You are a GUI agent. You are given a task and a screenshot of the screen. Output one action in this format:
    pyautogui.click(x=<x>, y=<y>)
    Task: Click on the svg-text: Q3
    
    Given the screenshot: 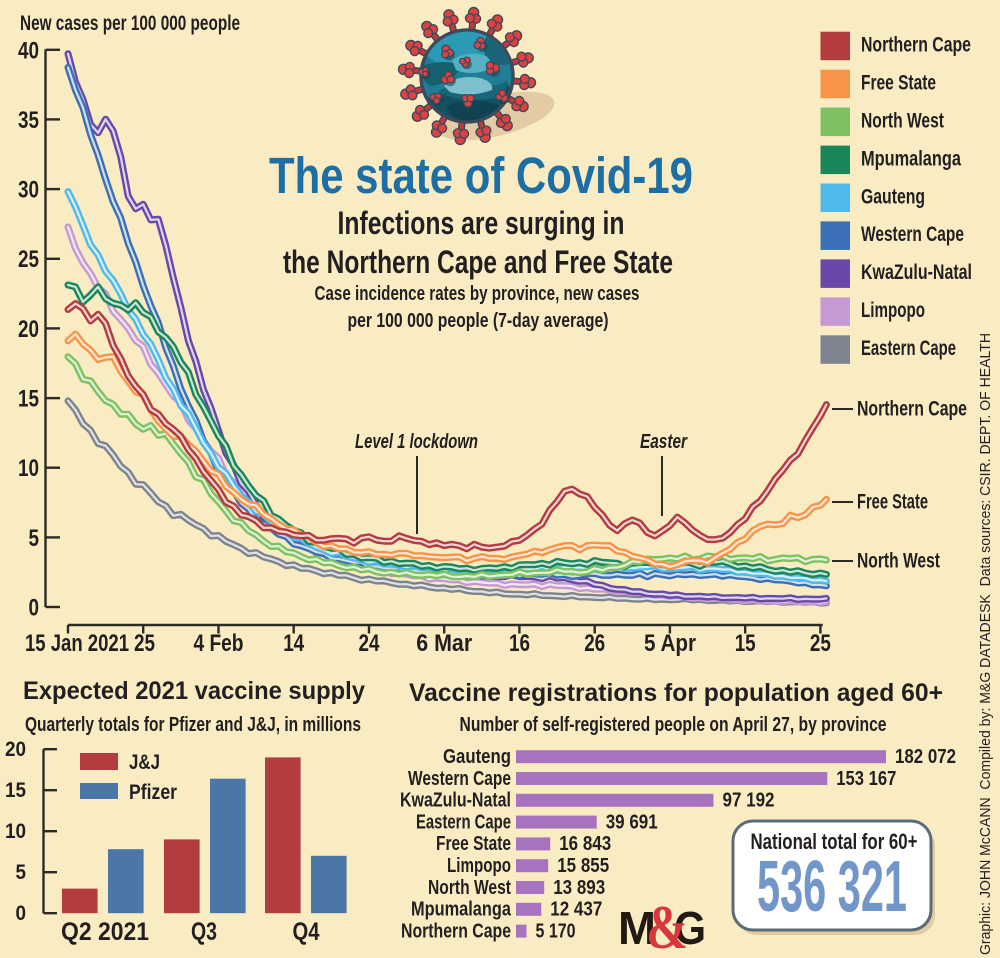 What is the action you would take?
    pyautogui.click(x=204, y=932)
    